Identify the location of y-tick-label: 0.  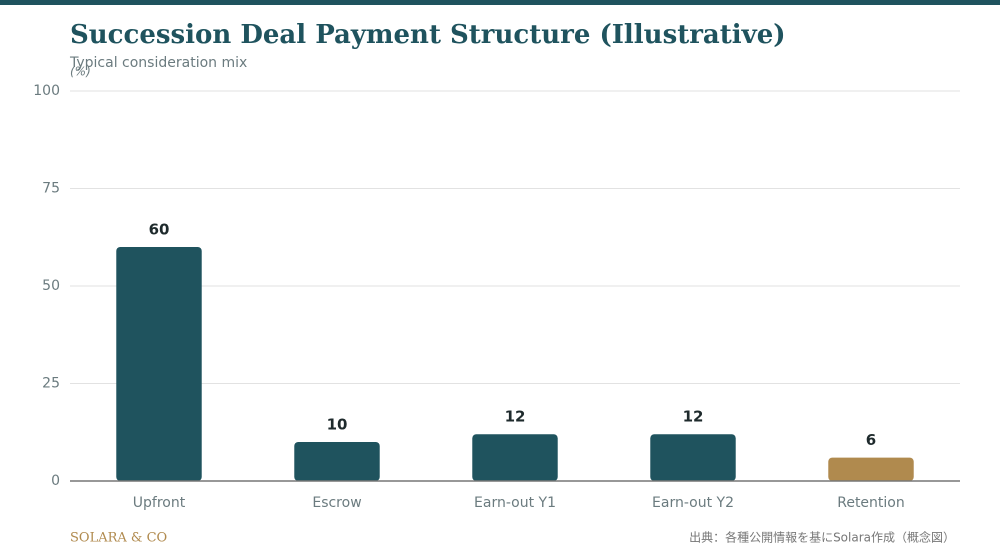
(55, 481).